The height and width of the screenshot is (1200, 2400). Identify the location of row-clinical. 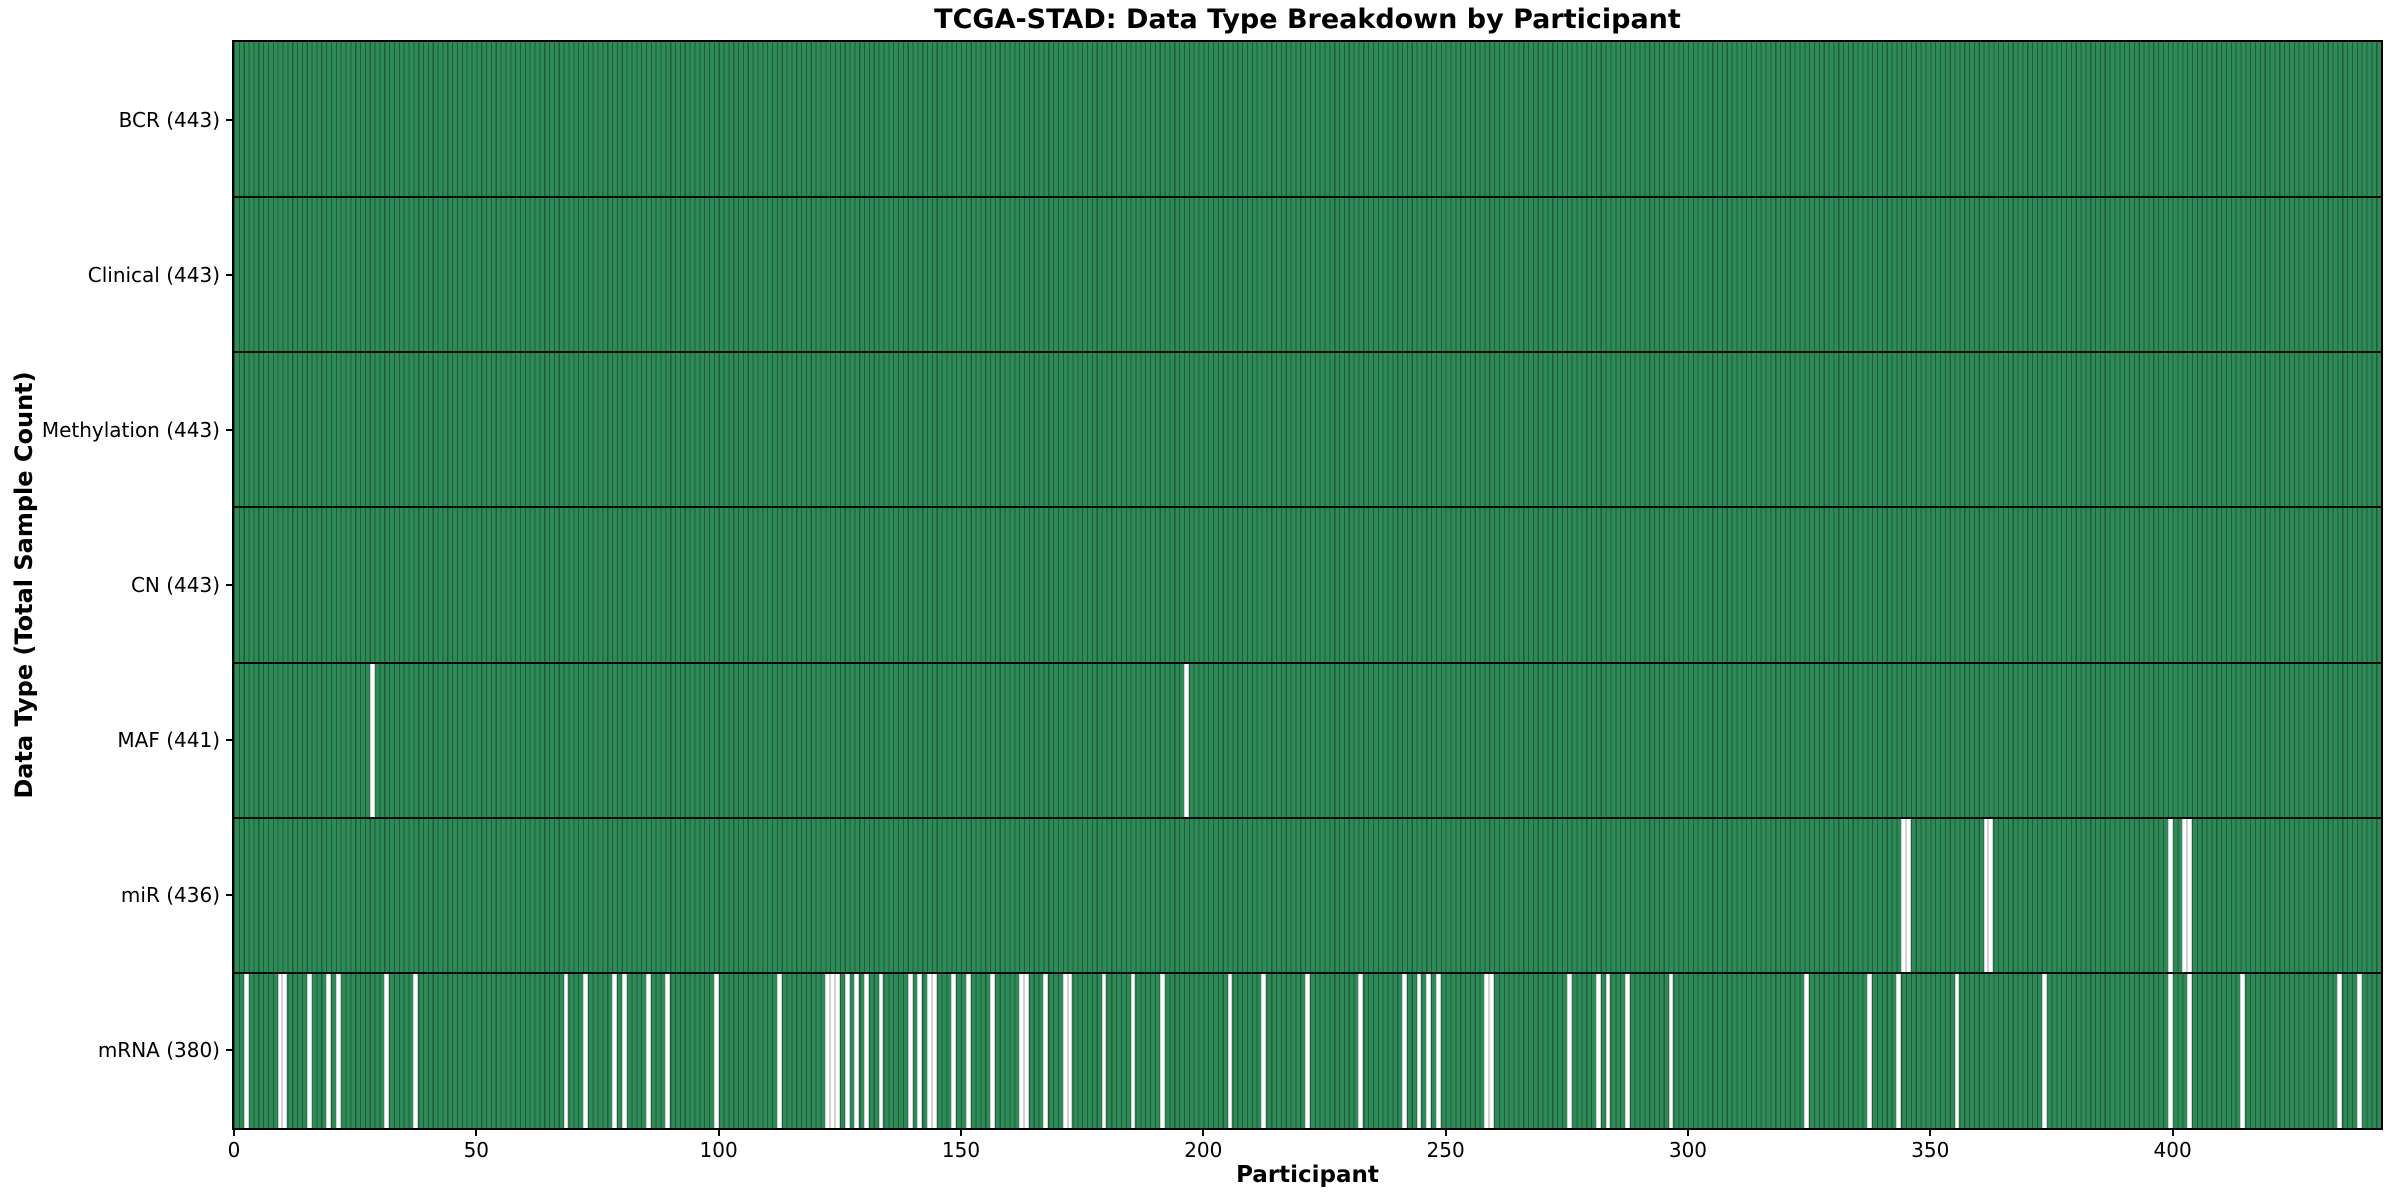
(1307, 275).